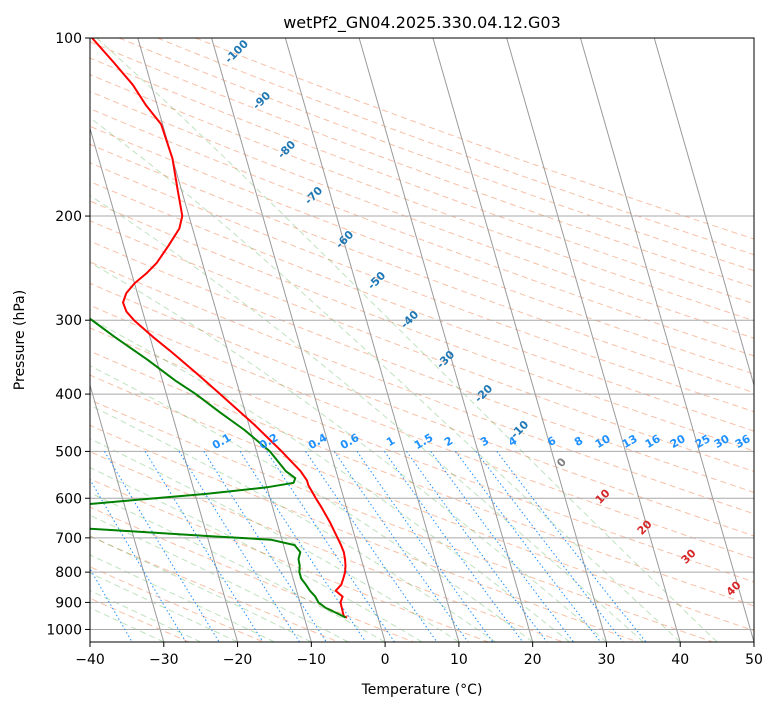 The height and width of the screenshot is (708, 775). Describe the element at coordinates (238, 660) in the screenshot. I see `x-tick-label: −20` at that location.